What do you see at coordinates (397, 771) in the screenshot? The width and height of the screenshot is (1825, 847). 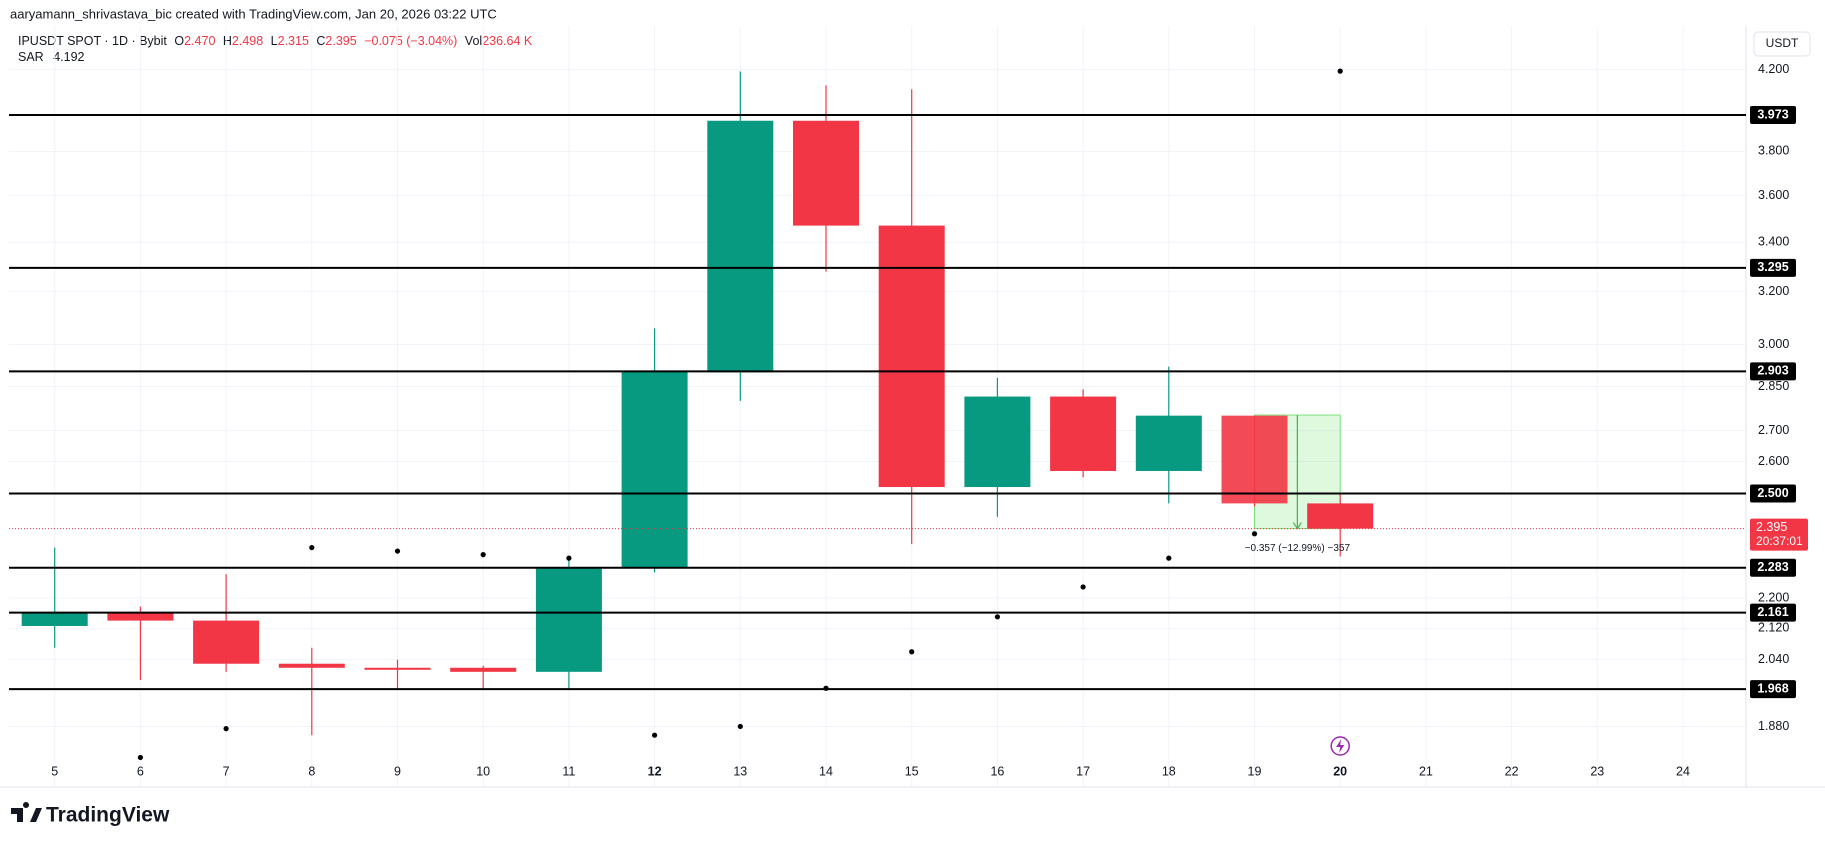 I see `x-tick-label: 9` at bounding box center [397, 771].